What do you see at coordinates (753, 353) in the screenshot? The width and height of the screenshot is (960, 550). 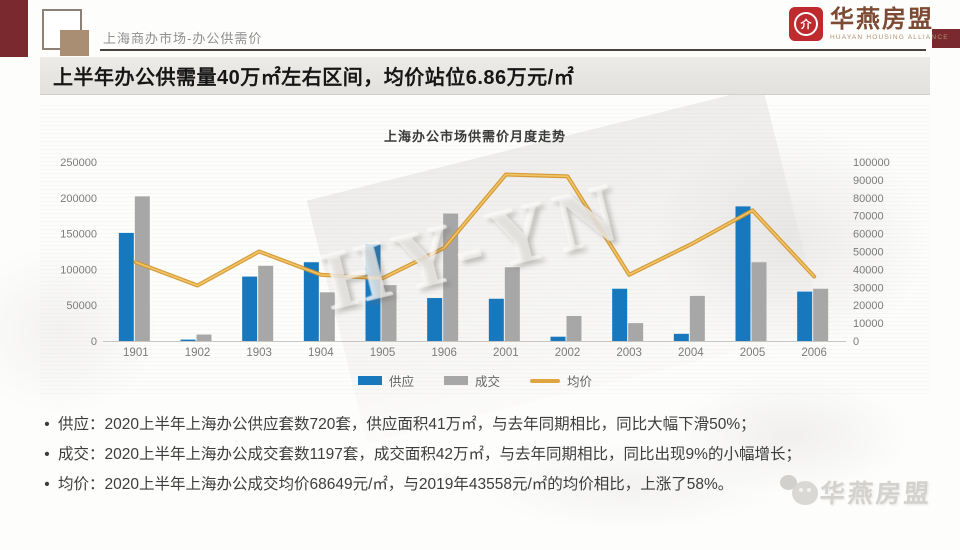 I see `svg-text: 2005` at bounding box center [753, 353].